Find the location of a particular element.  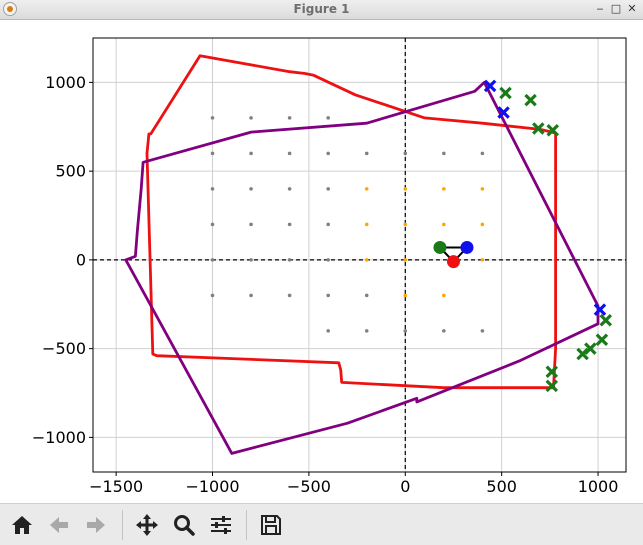

home-icon is located at coordinates (22, 525).